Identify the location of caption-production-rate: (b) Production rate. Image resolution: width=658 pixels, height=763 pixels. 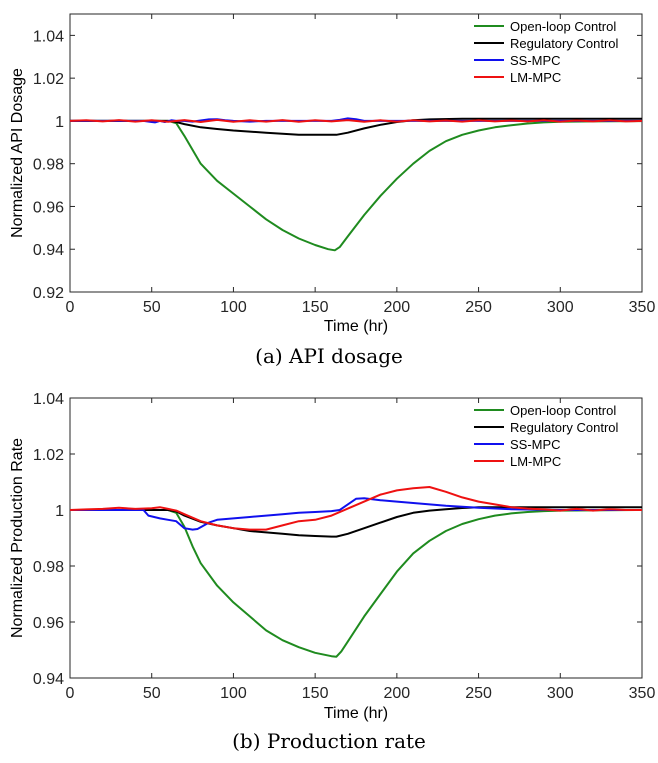
(329, 741).